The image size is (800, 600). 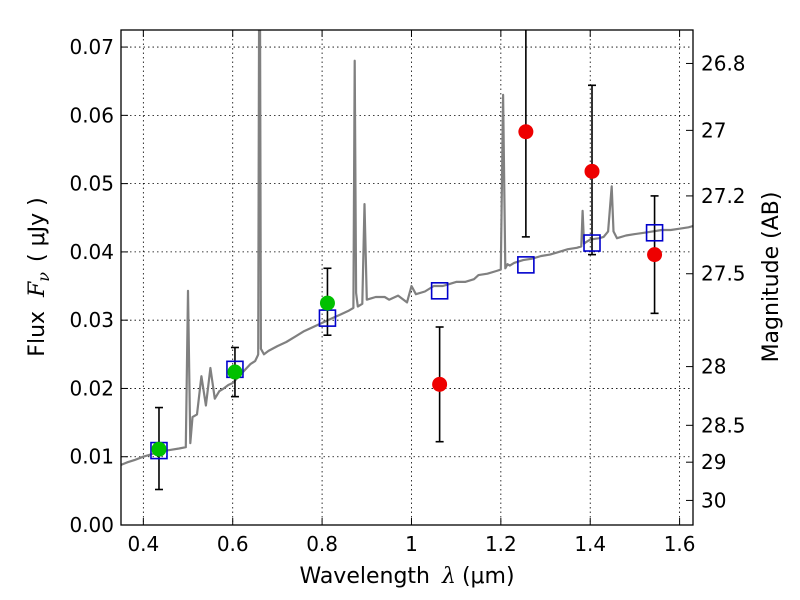 What do you see at coordinates (91, 47) in the screenshot?
I see `y-tick-label: 0.07` at bounding box center [91, 47].